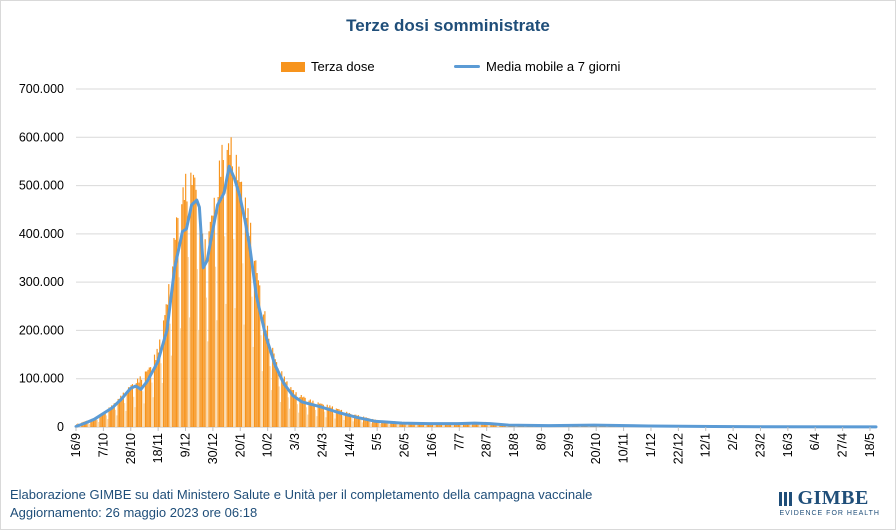  Describe the element at coordinates (788, 445) in the screenshot. I see `x-tick-label: 16/3` at that location.